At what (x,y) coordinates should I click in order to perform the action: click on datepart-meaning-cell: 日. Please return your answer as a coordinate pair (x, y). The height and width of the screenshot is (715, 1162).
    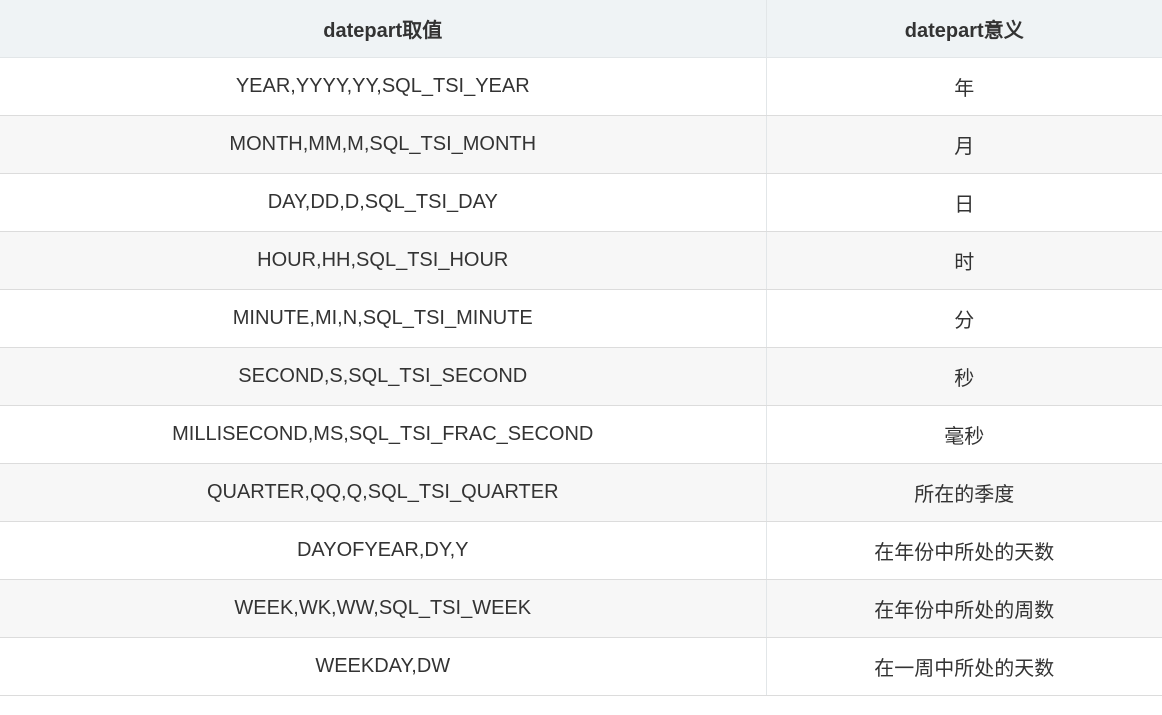
    Looking at the image, I should click on (964, 202).